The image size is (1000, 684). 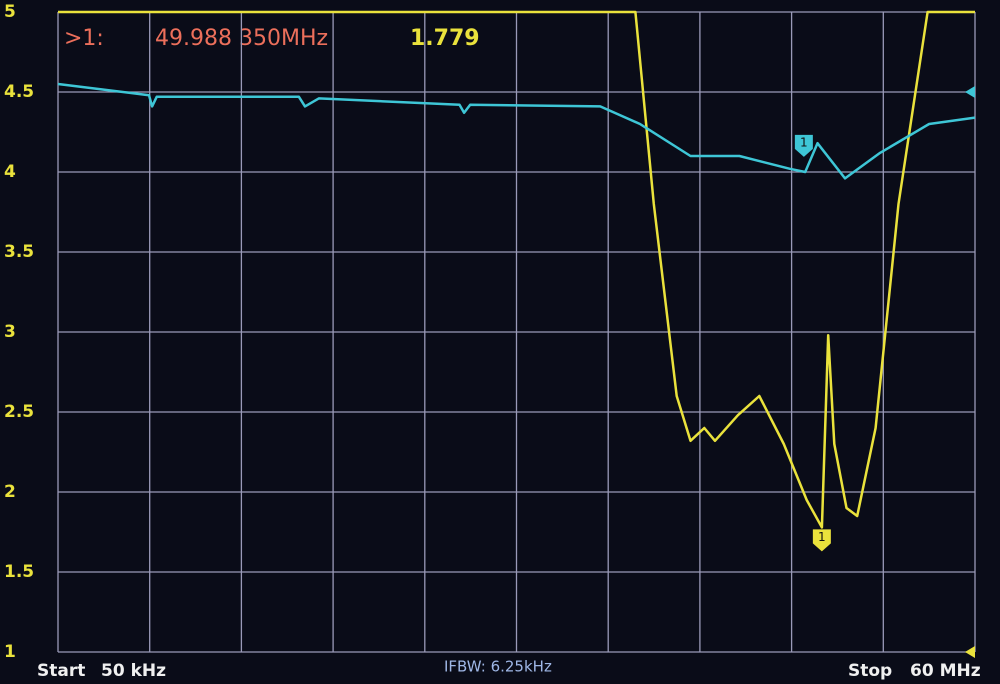 I want to click on ifbw: IFBW: 6.25kHz, so click(x=498, y=667).